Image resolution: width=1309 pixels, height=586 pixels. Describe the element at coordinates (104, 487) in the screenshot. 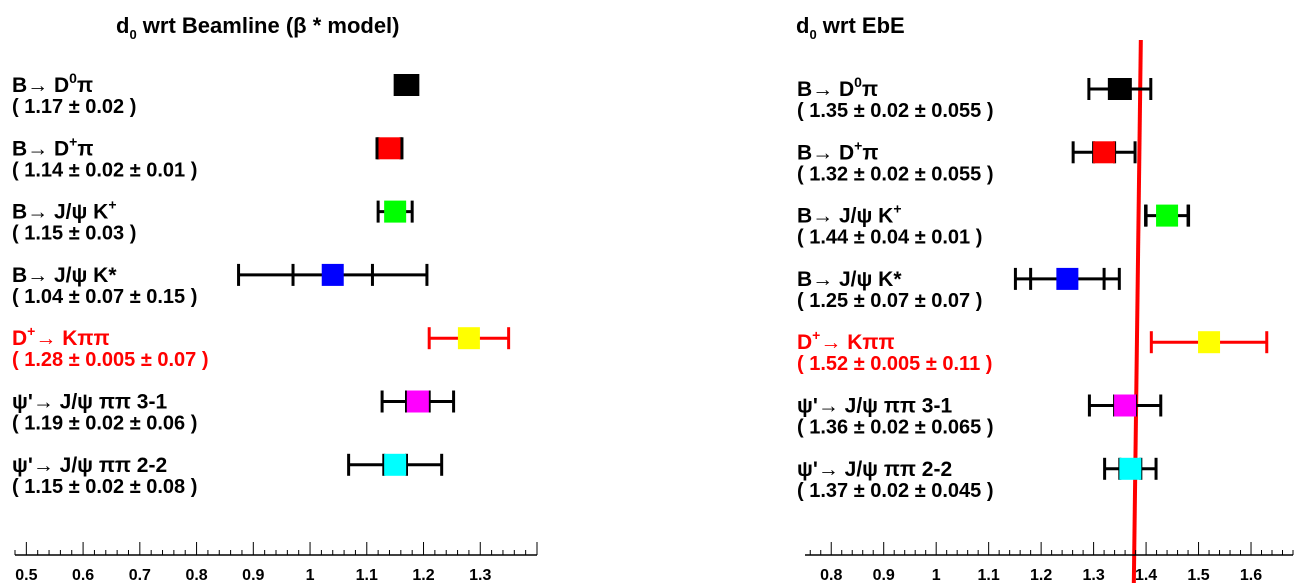

I see `entry-value-text: ( 1.15 ± 0.02 ± 0.08 )` at that location.